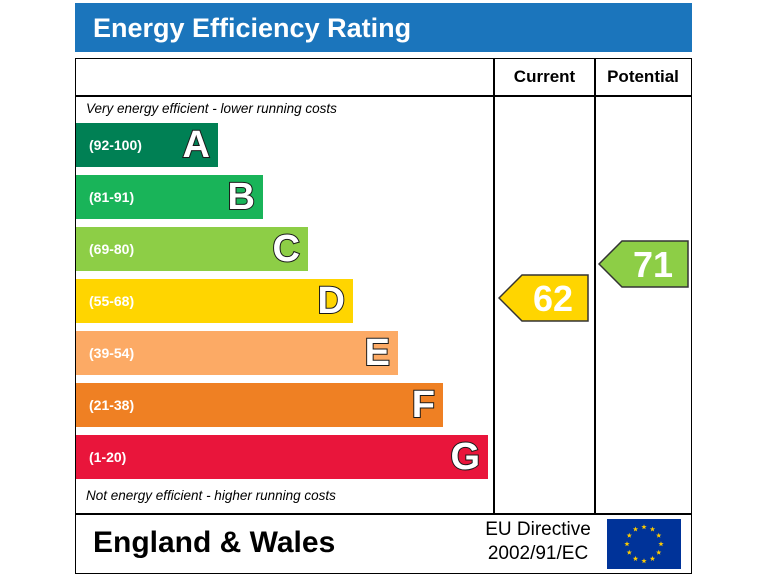 The width and height of the screenshot is (768, 576). I want to click on eu-flag-icon, so click(644, 544).